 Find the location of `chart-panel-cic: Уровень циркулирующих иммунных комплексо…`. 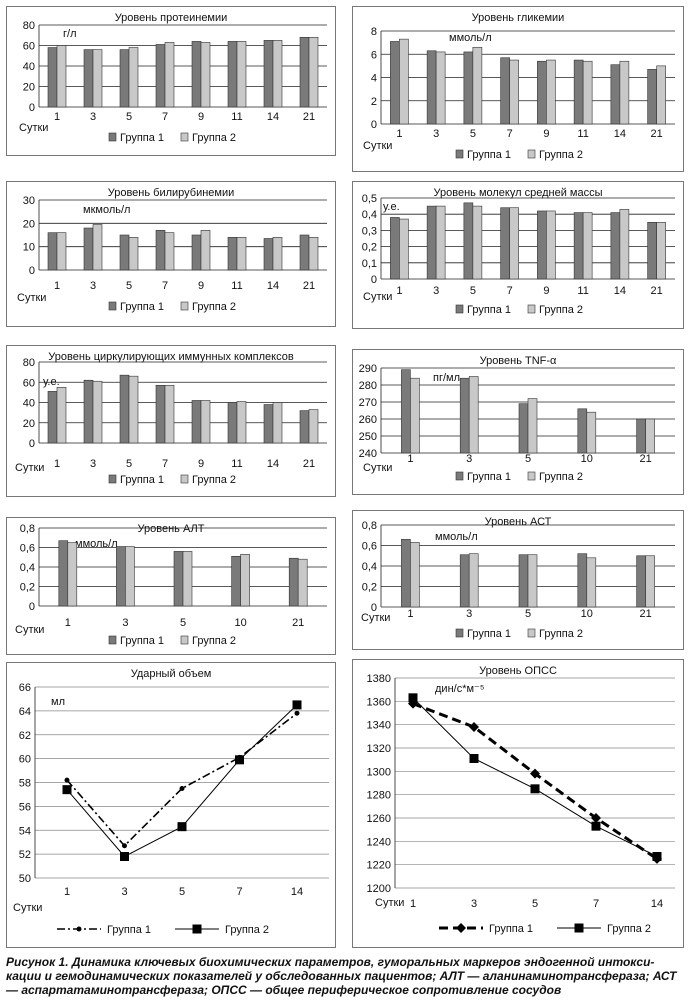

chart-panel-cic: Уровень циркулирующих иммунных комплексо… is located at coordinates (171, 421).